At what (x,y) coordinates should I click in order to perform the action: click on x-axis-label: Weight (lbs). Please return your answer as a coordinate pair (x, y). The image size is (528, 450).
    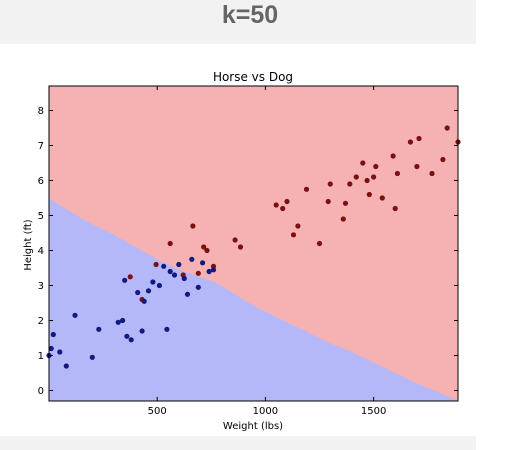
    Looking at the image, I should click on (253, 426).